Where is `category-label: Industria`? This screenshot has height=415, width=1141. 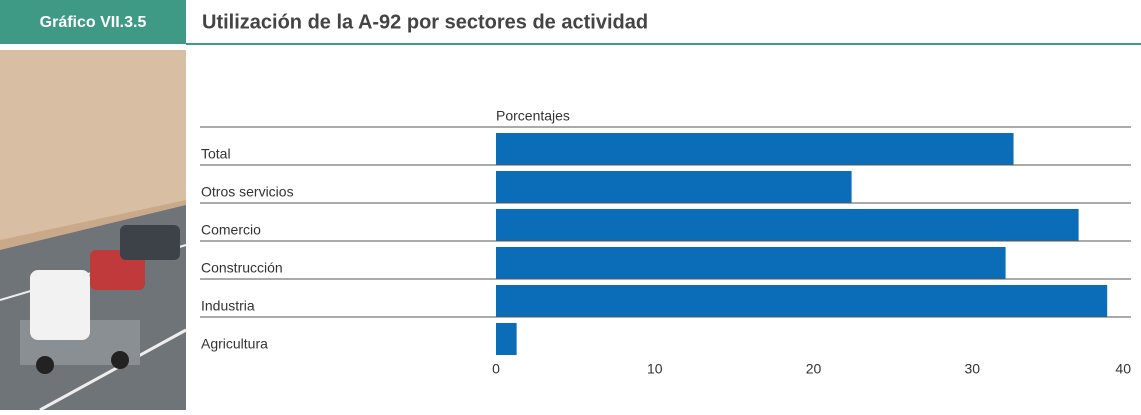
category-label: Industria is located at coordinates (228, 306).